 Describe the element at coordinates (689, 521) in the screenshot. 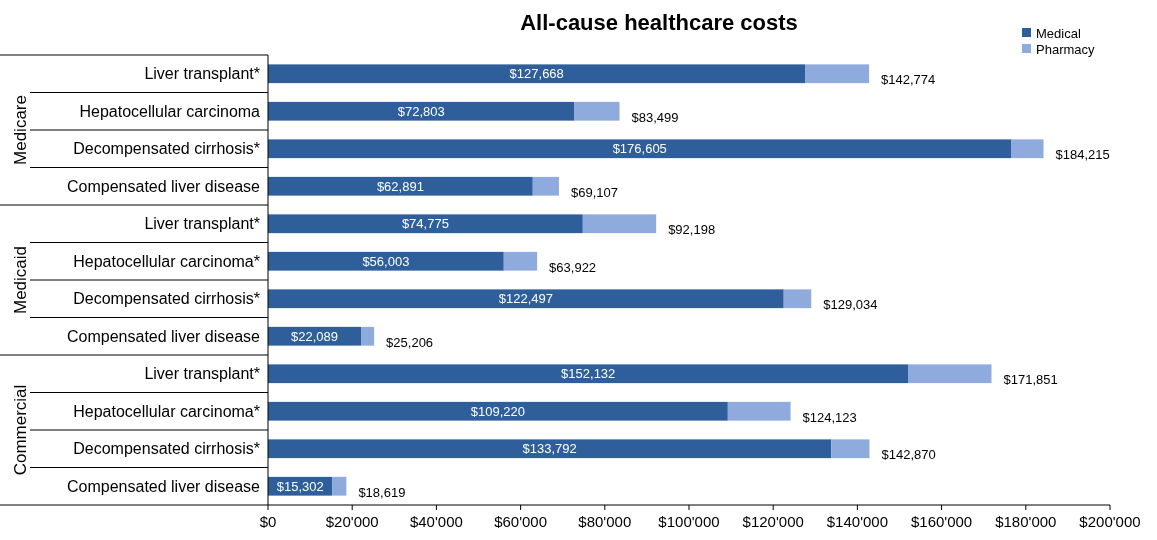

I see `x-tick-label: $100'000` at that location.